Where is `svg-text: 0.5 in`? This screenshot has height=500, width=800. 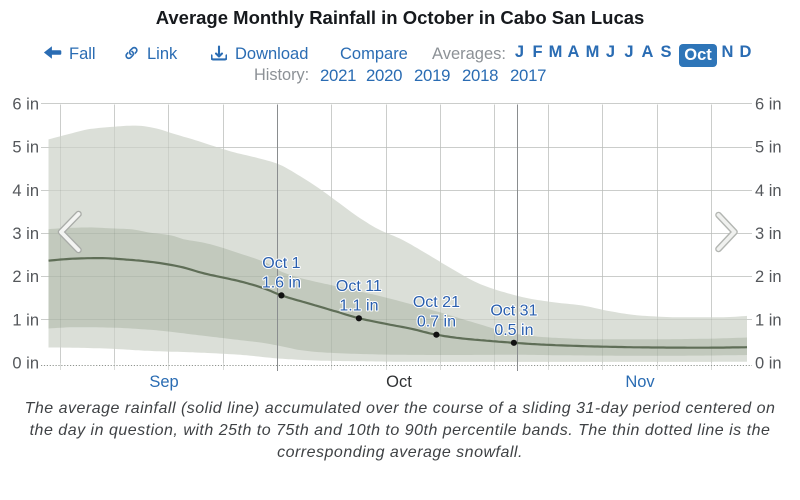
svg-text: 0.5 in is located at coordinates (513, 330).